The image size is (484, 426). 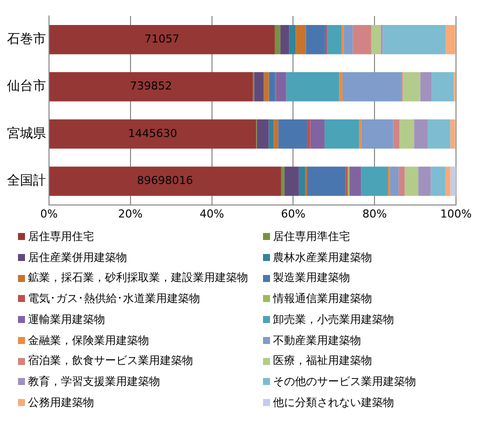 I want to click on annotation: 71057, so click(x=162, y=39).